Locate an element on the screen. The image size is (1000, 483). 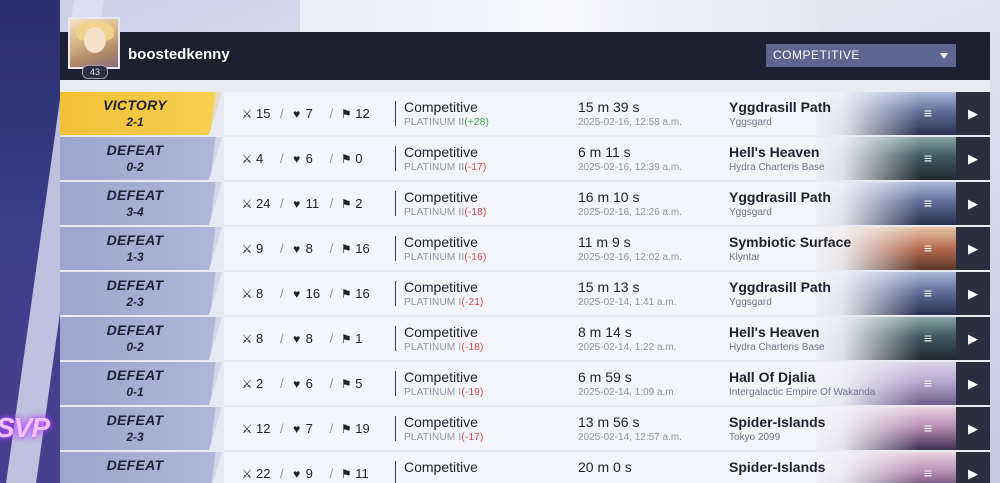
result-label: DEFEAT is located at coordinates (135, 465).